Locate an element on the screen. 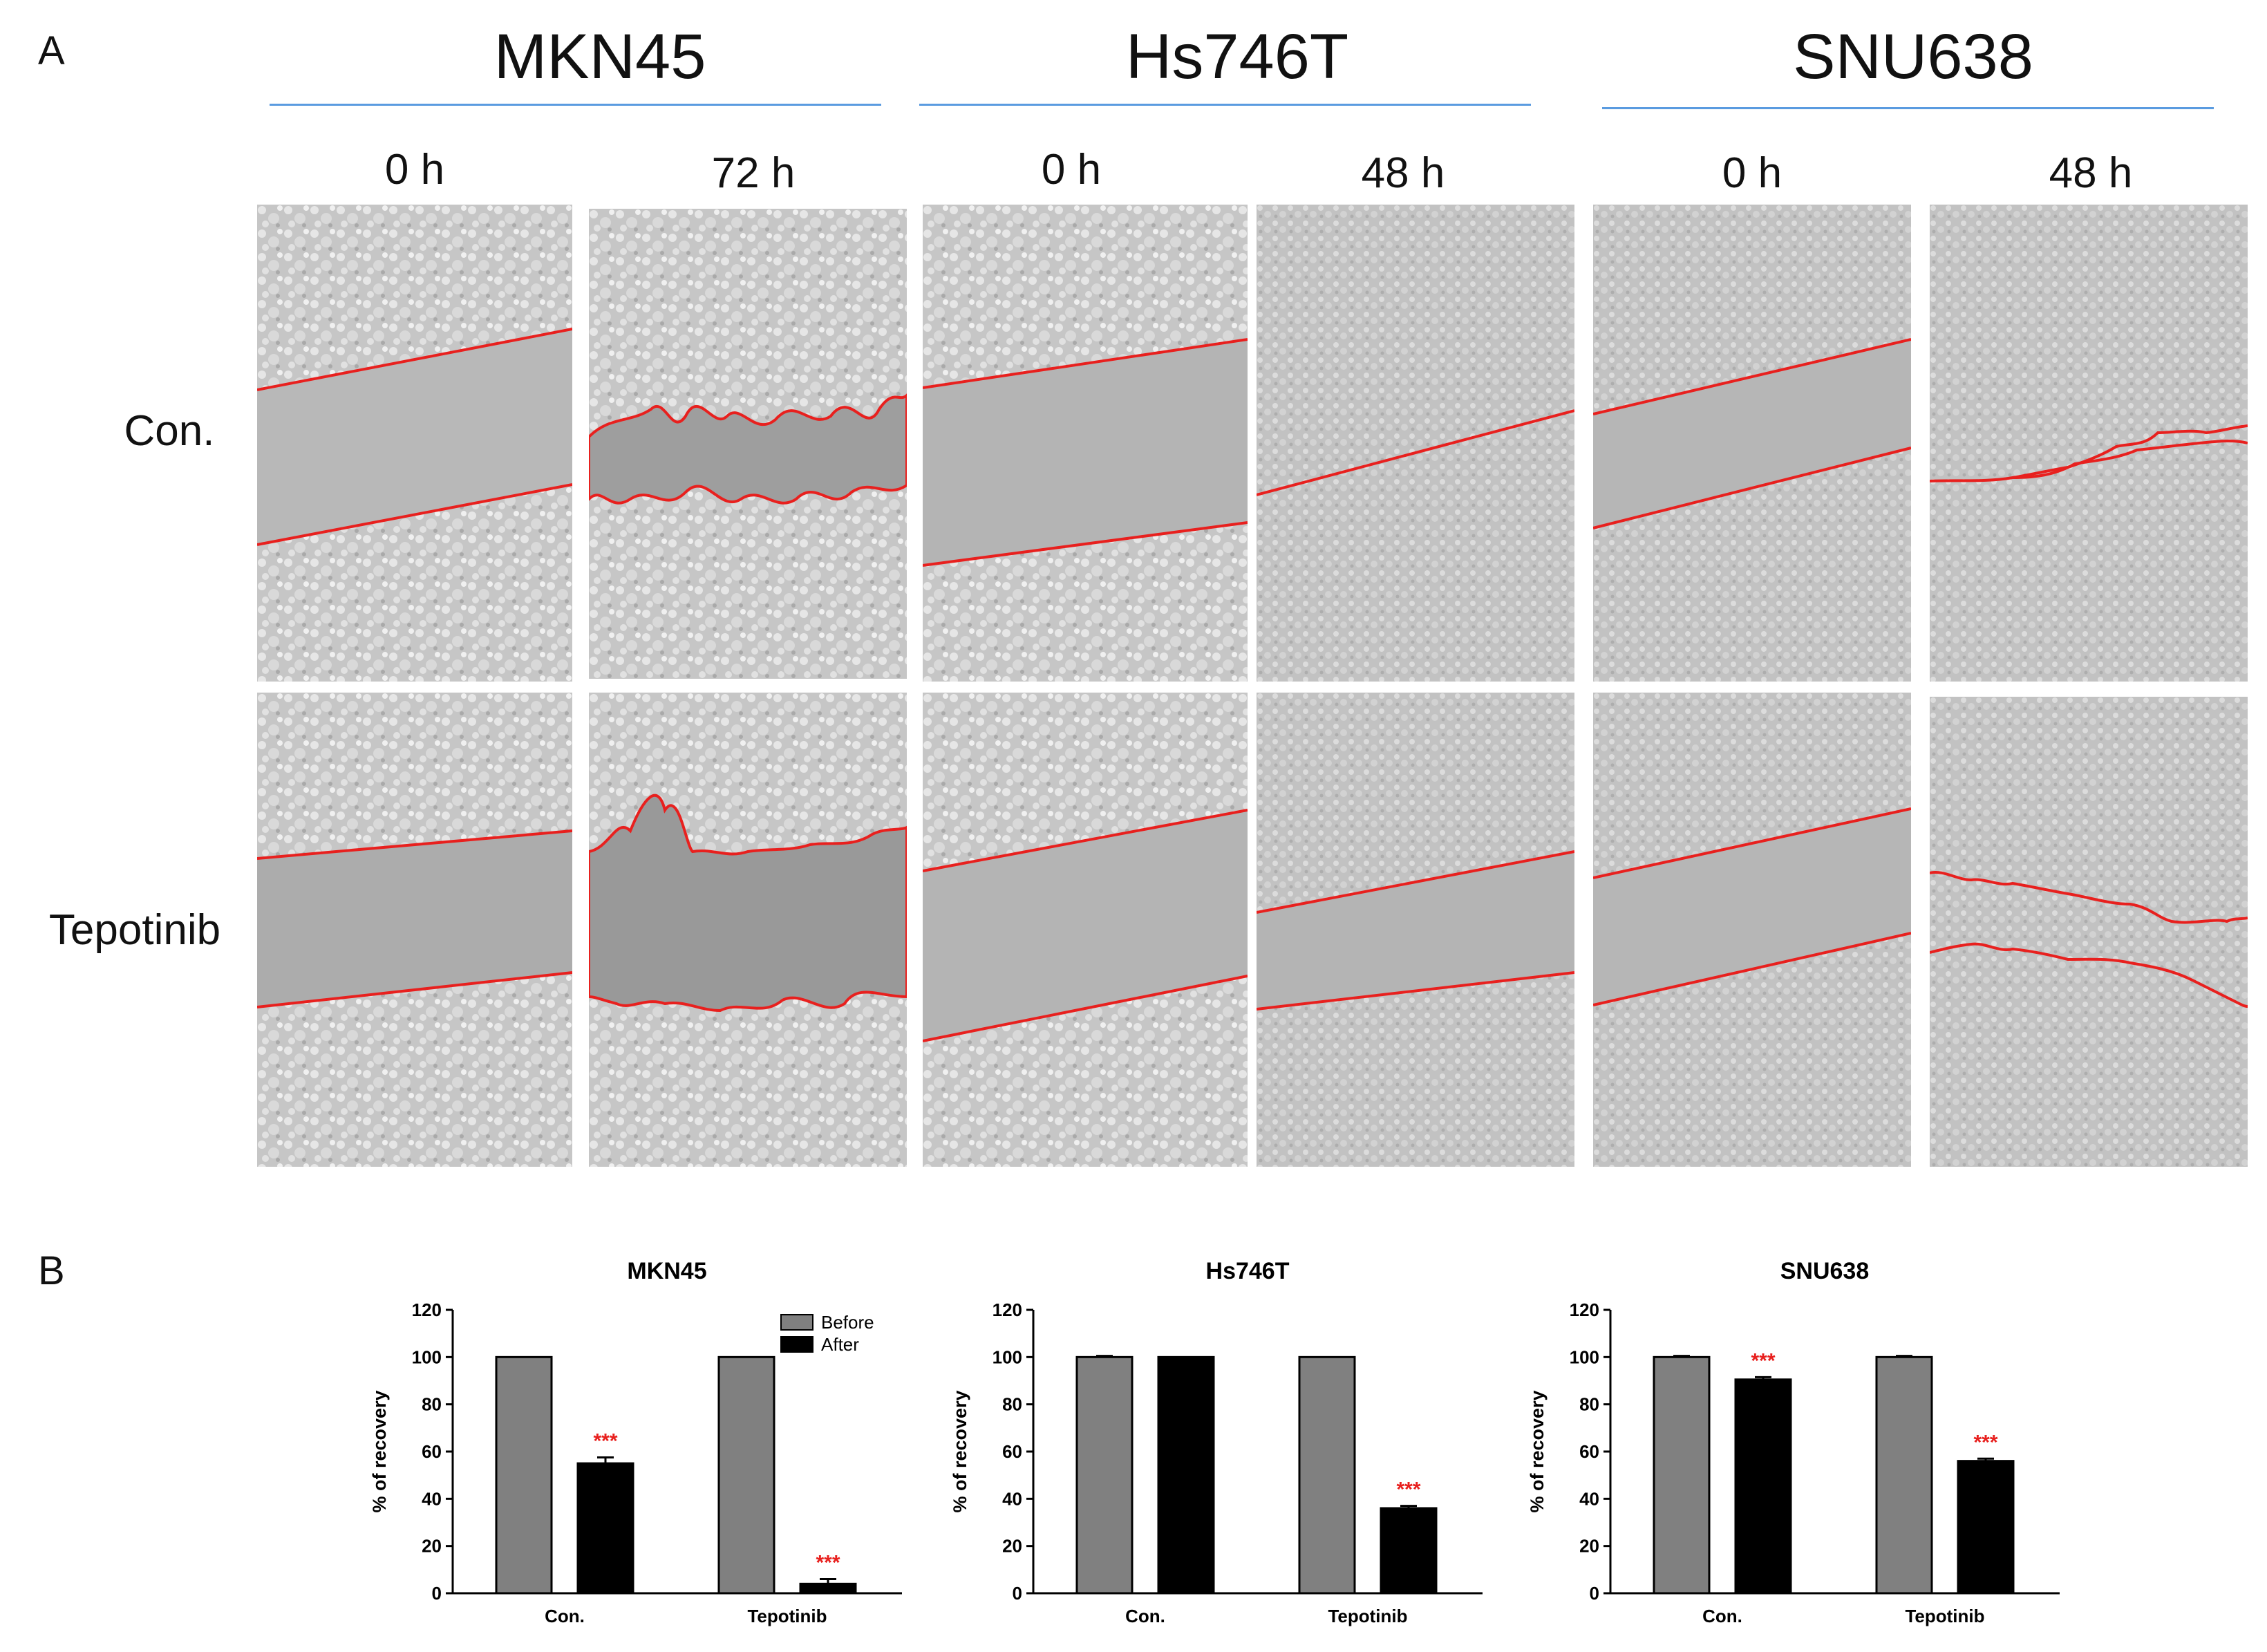 This screenshot has height=1652, width=2267. micrograph-mkn45-con-0h is located at coordinates (414, 444).